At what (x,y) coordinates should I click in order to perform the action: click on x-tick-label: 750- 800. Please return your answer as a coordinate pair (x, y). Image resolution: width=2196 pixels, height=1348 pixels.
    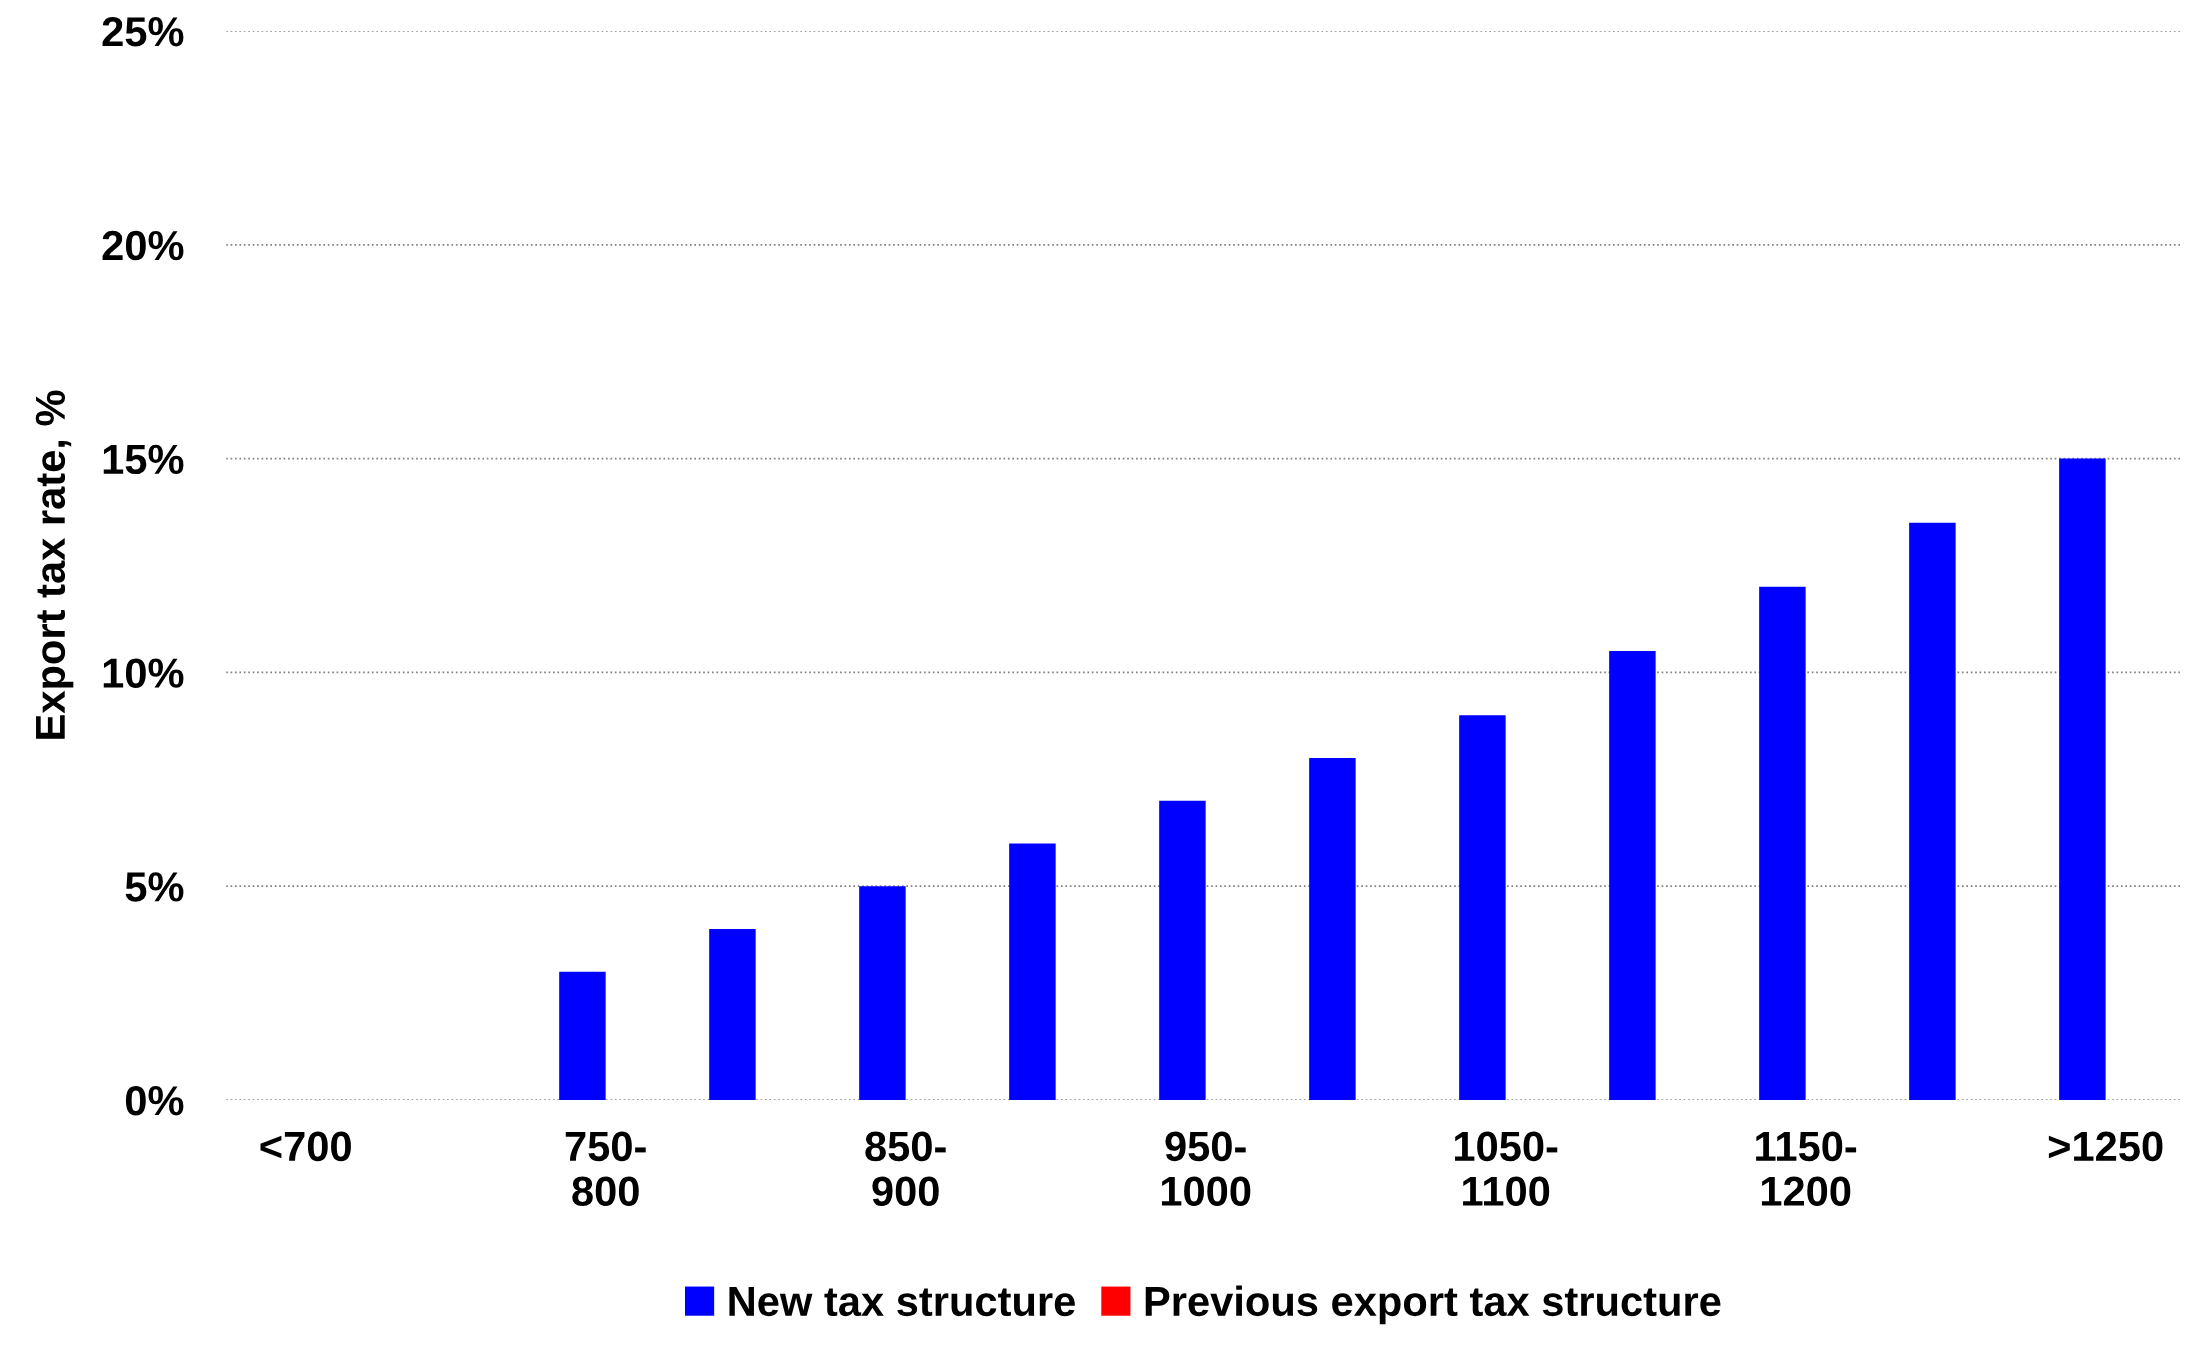
    Looking at the image, I should click on (605, 1169).